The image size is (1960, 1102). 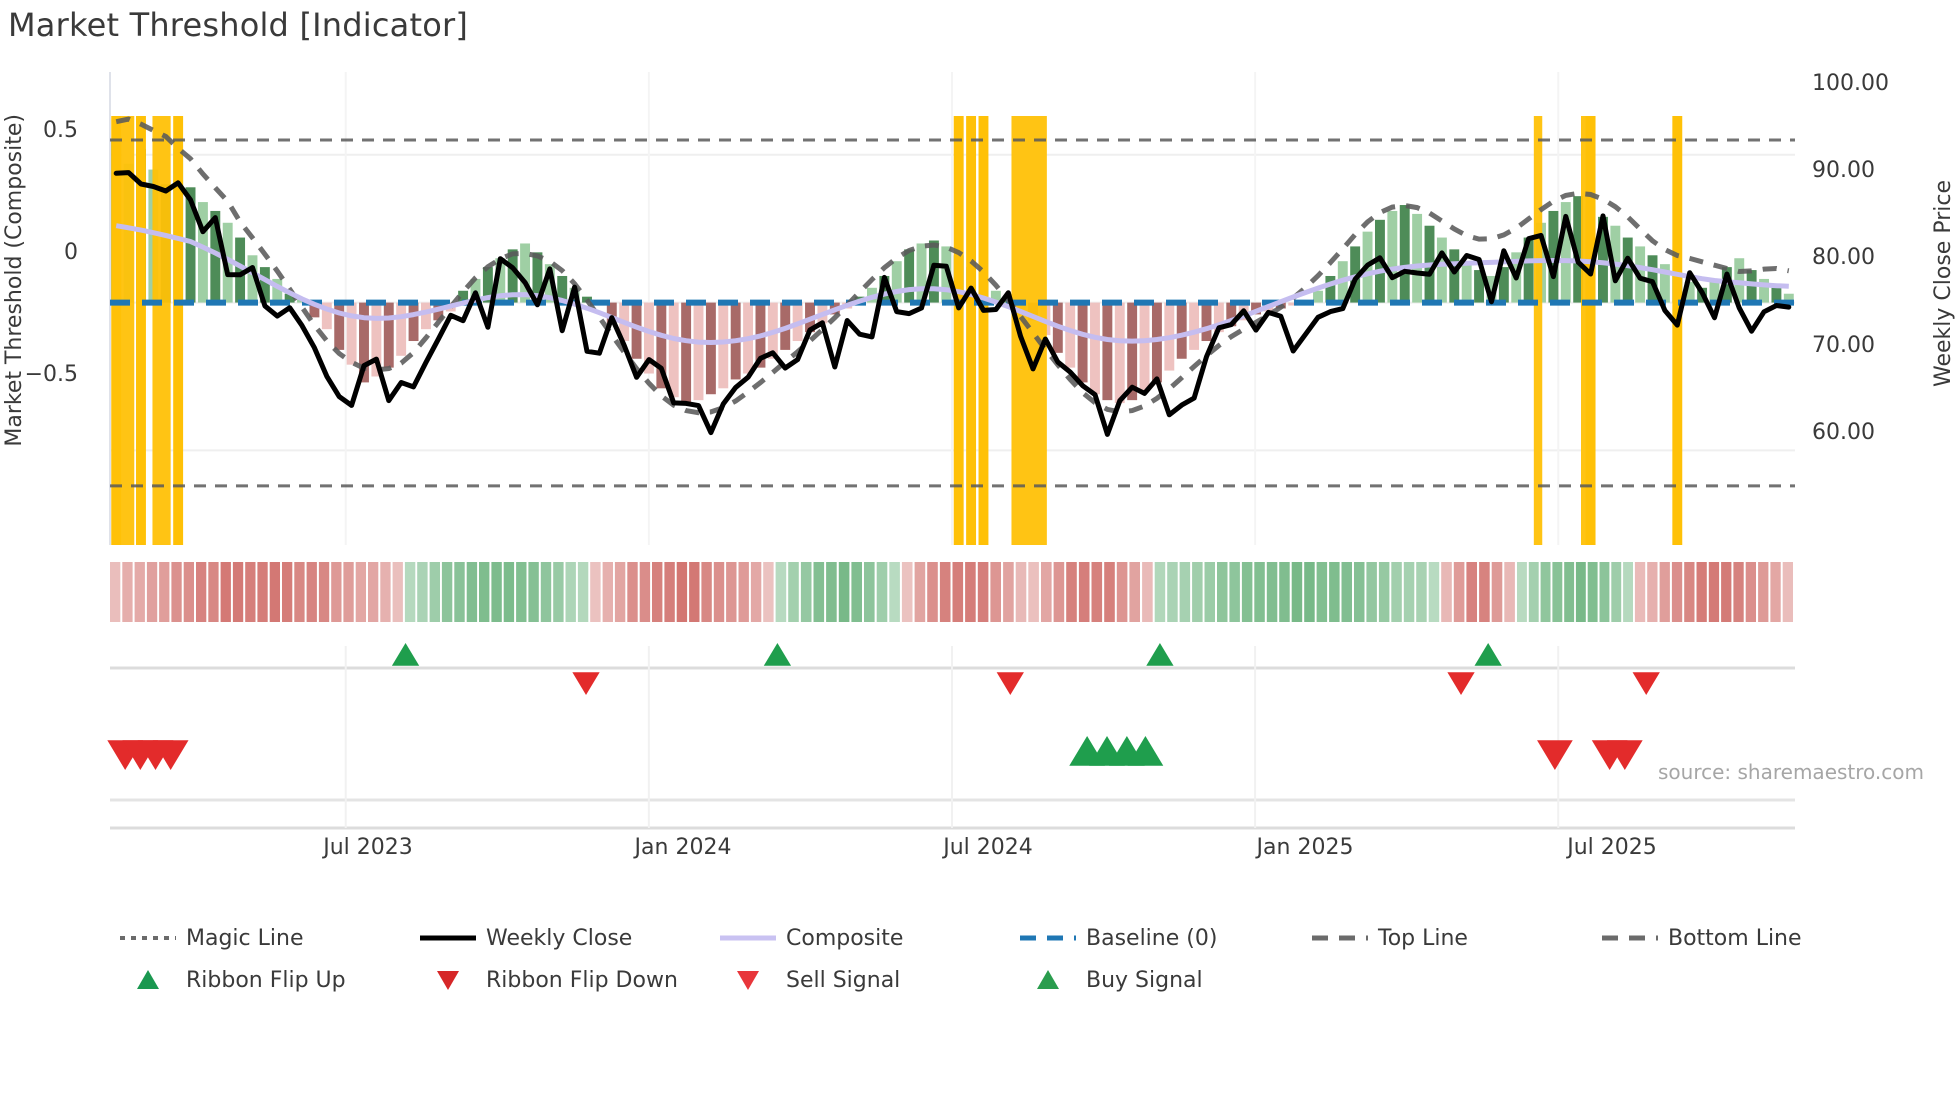 I want to click on legend-item-baseline-0: Baseline (0), so click(x=1156, y=938).